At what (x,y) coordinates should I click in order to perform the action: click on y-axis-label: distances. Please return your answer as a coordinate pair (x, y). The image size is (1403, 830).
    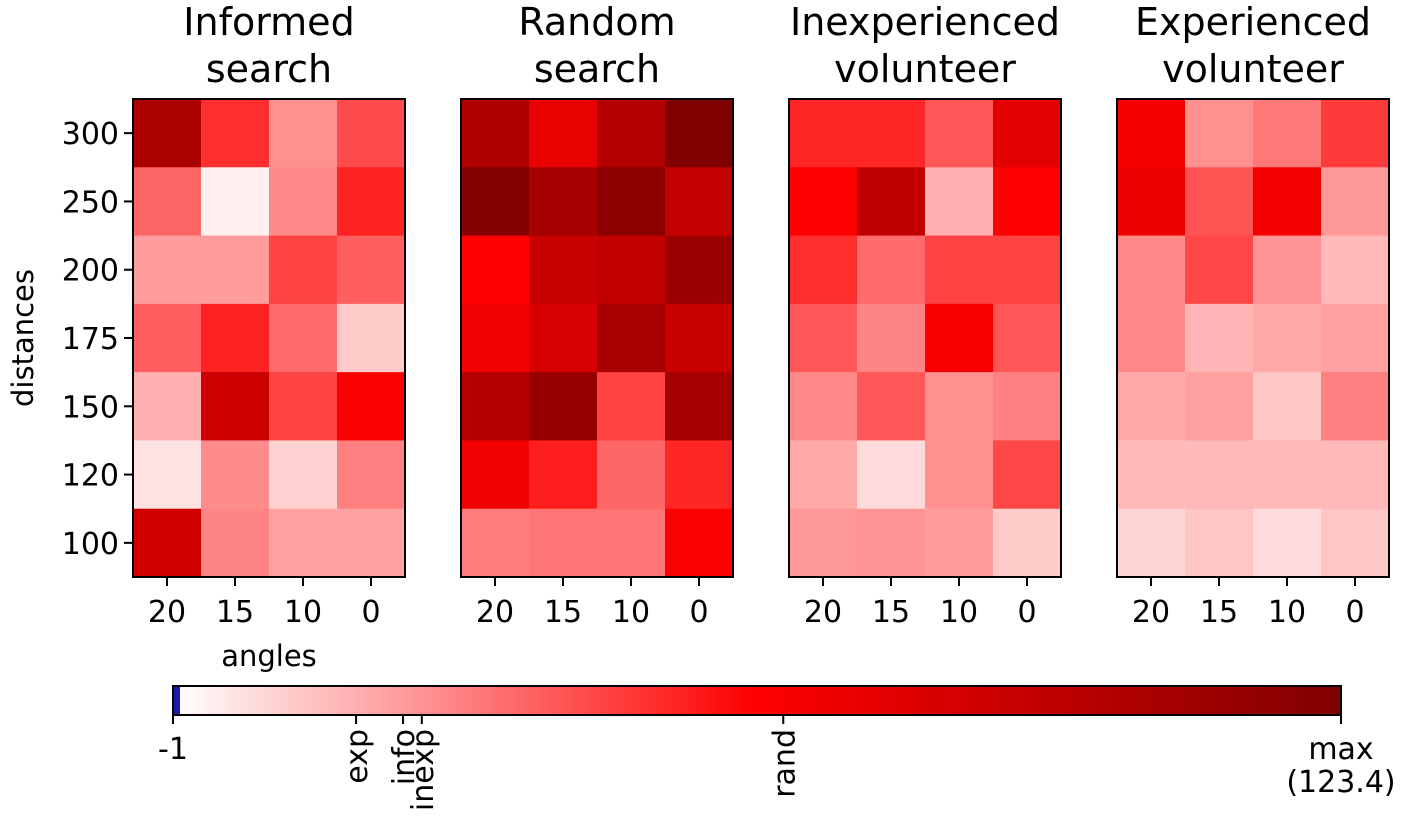
    Looking at the image, I should click on (23, 338).